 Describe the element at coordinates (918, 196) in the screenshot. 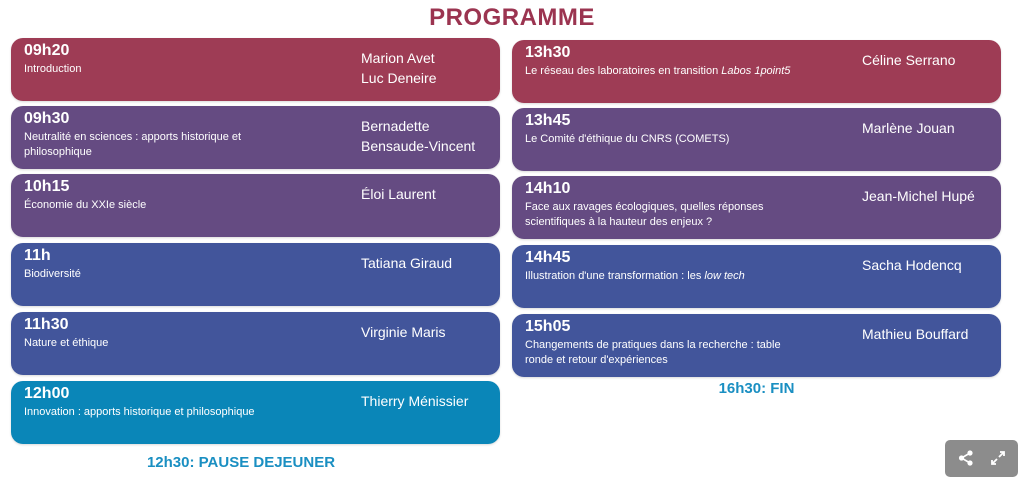

I see `speaker-name: Jean-Michel Hupé` at that location.